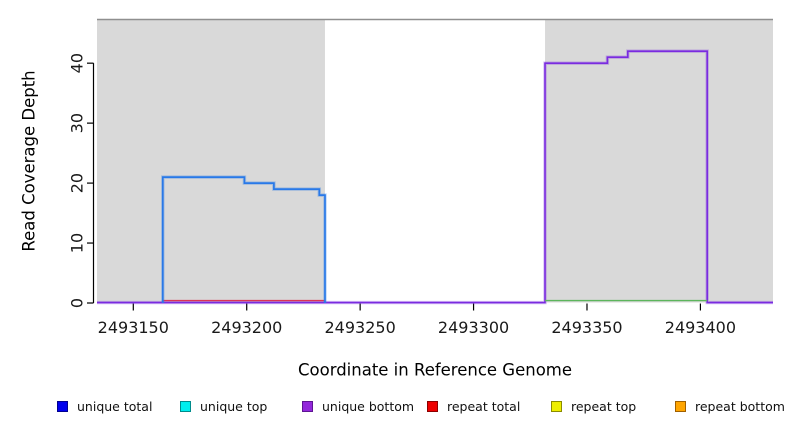 Image resolution: width=792 pixels, height=432 pixels. Describe the element at coordinates (360, 327) in the screenshot. I see `x-tick-label: 2493250` at that location.